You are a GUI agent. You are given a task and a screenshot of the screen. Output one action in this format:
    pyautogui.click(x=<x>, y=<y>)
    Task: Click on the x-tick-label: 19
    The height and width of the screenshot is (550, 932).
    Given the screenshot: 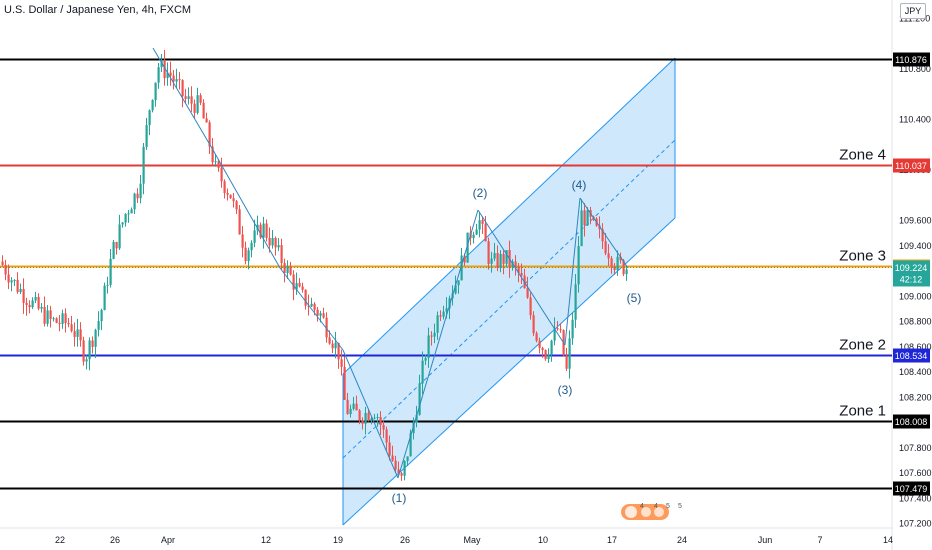 What is the action you would take?
    pyautogui.click(x=338, y=540)
    